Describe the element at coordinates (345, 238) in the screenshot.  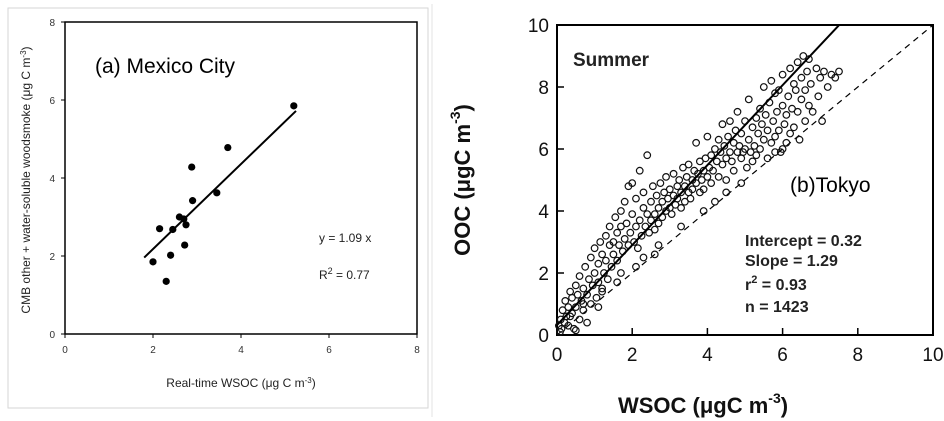
I see `panel-a-equation: y = 1.09 x` at that location.